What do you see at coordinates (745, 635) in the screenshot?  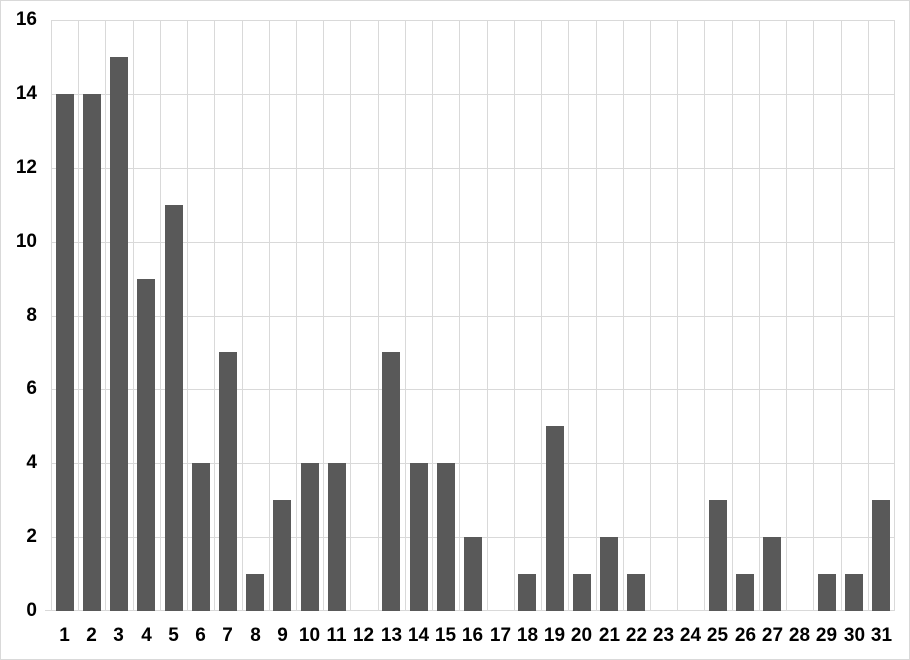 I see `x-axis-label: 26` at bounding box center [745, 635].